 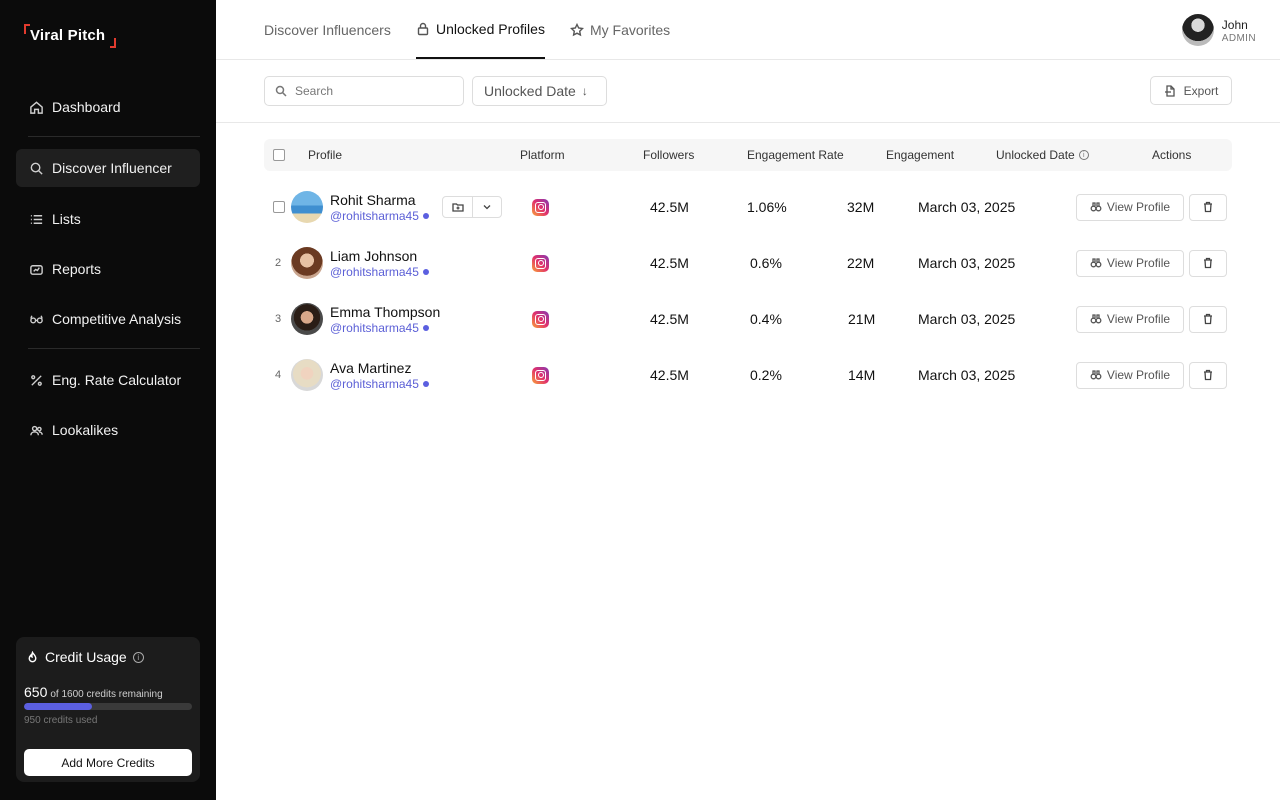 I want to click on select-all-checkbox-cell, so click(x=279, y=155).